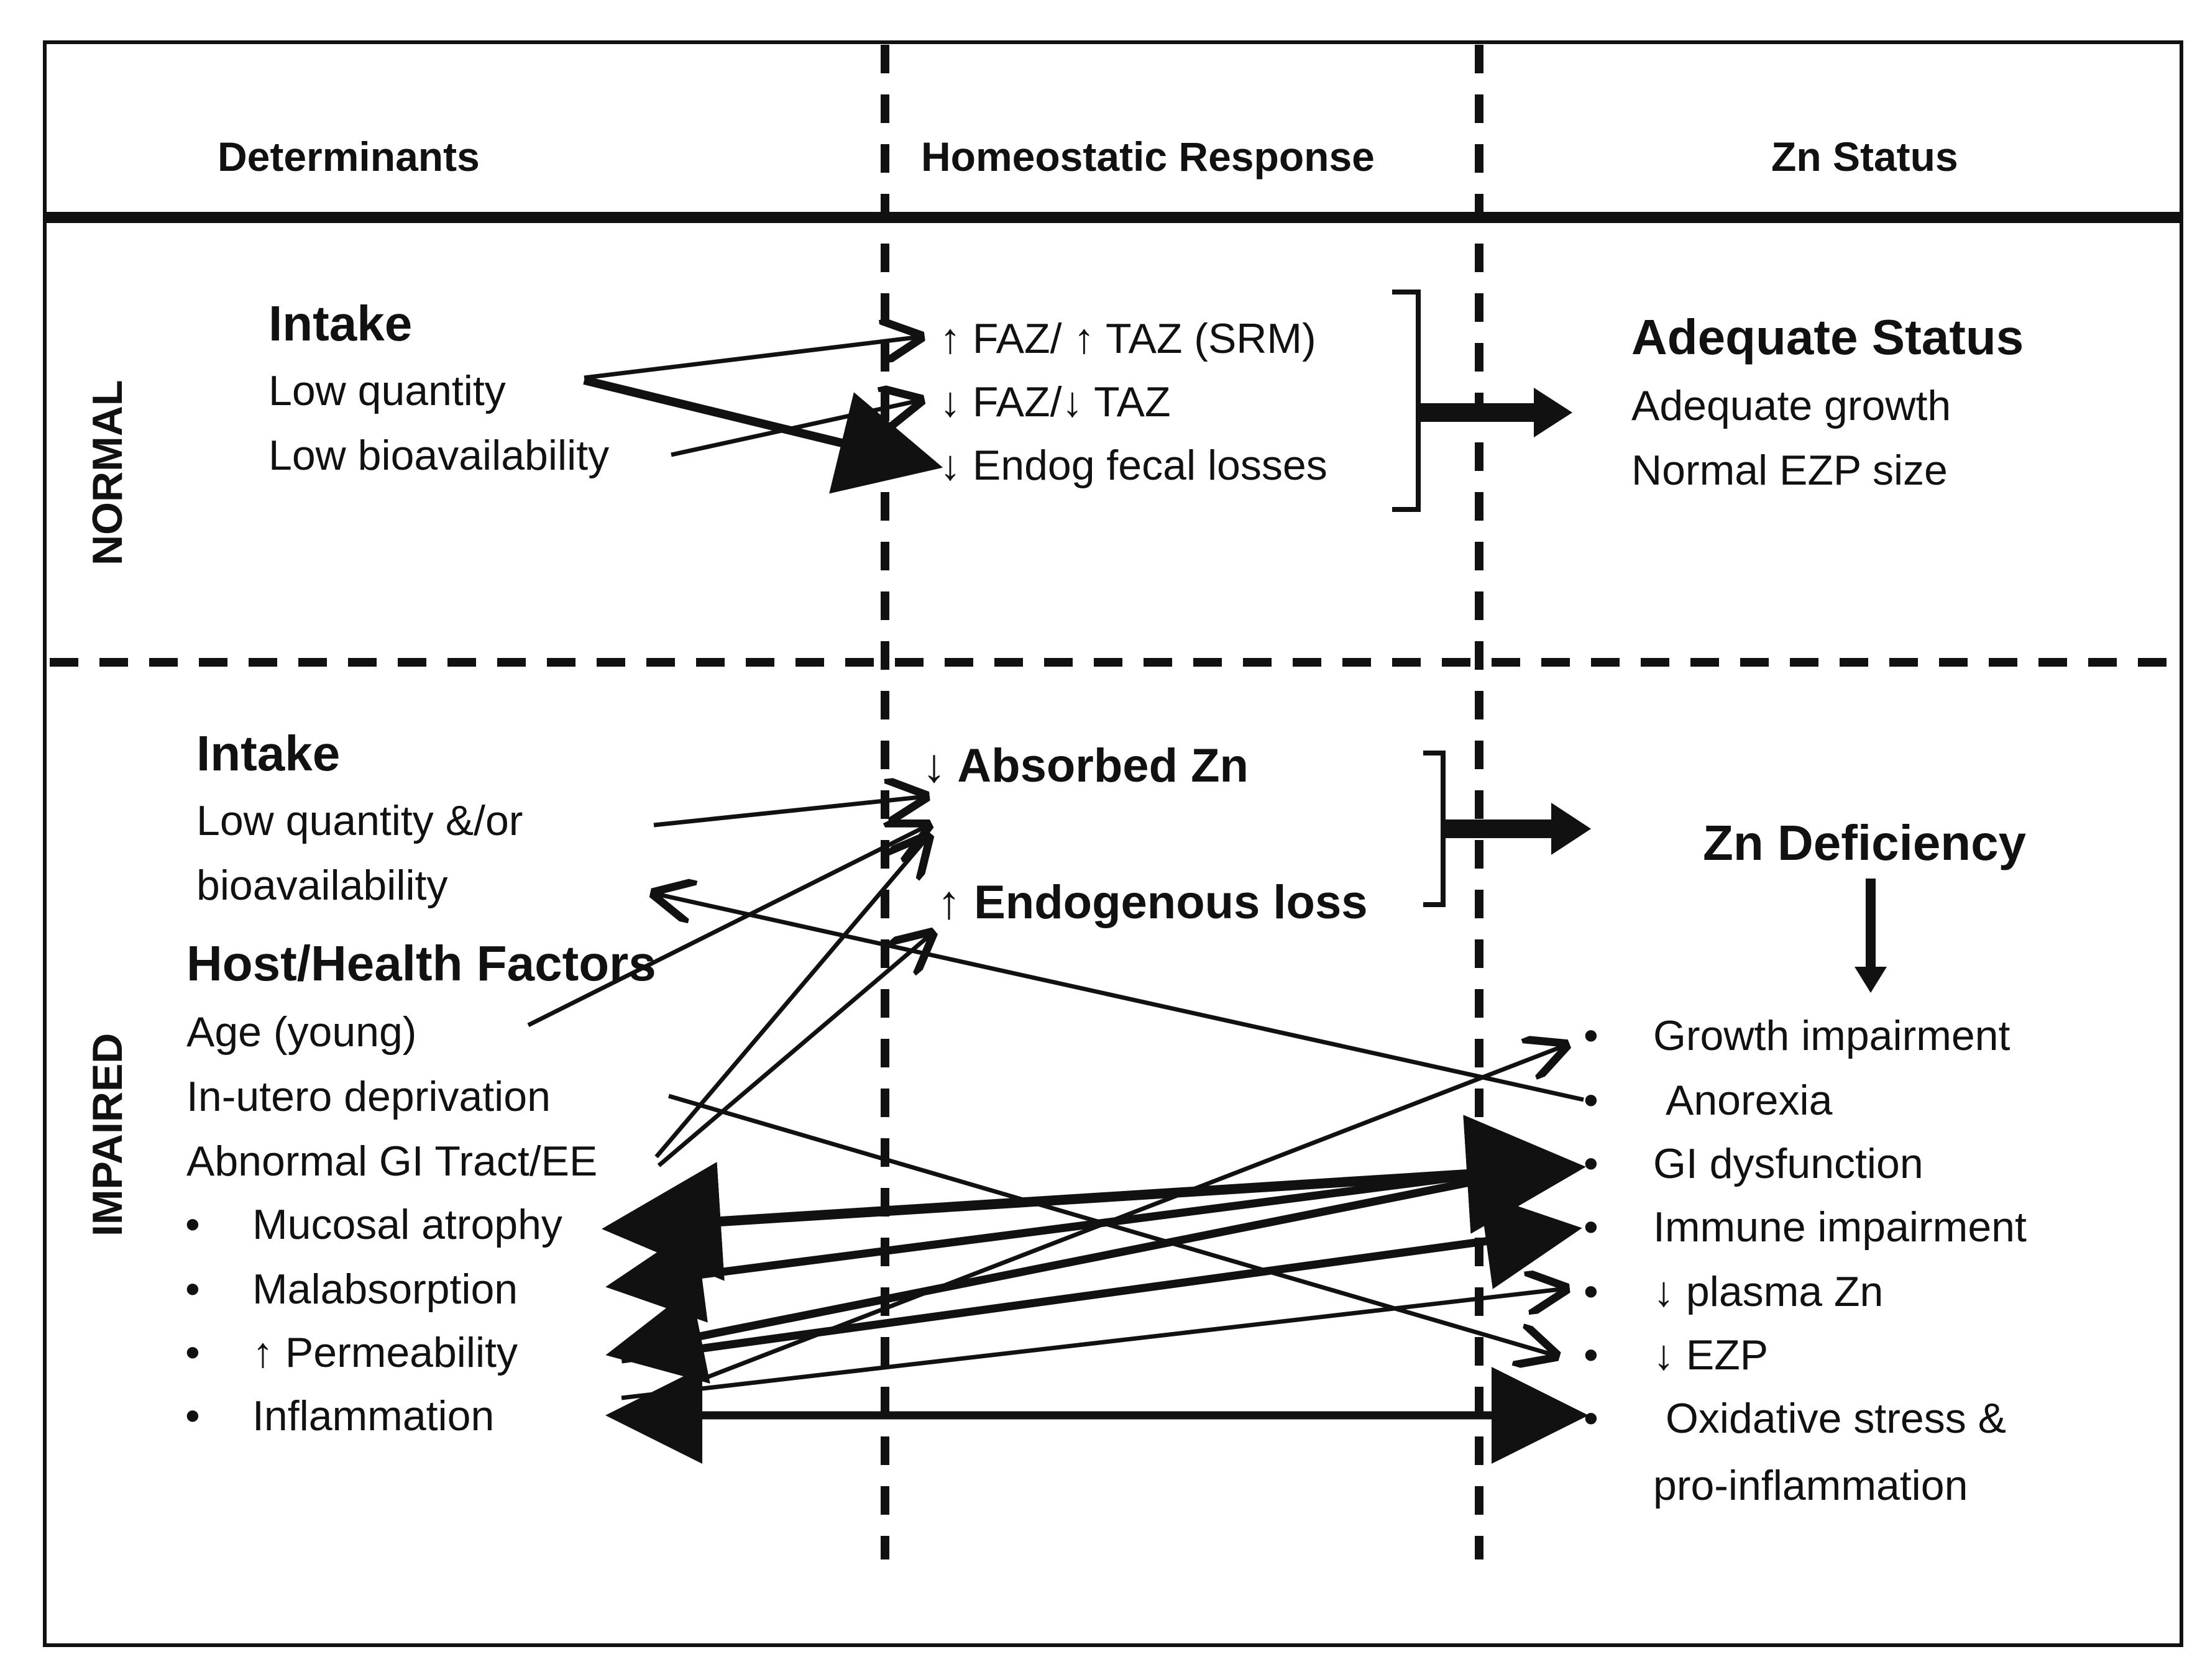 The width and height of the screenshot is (2210, 1680). What do you see at coordinates (1768, 1291) in the screenshot?
I see `outcome-item: ↓ plasma Zn` at bounding box center [1768, 1291].